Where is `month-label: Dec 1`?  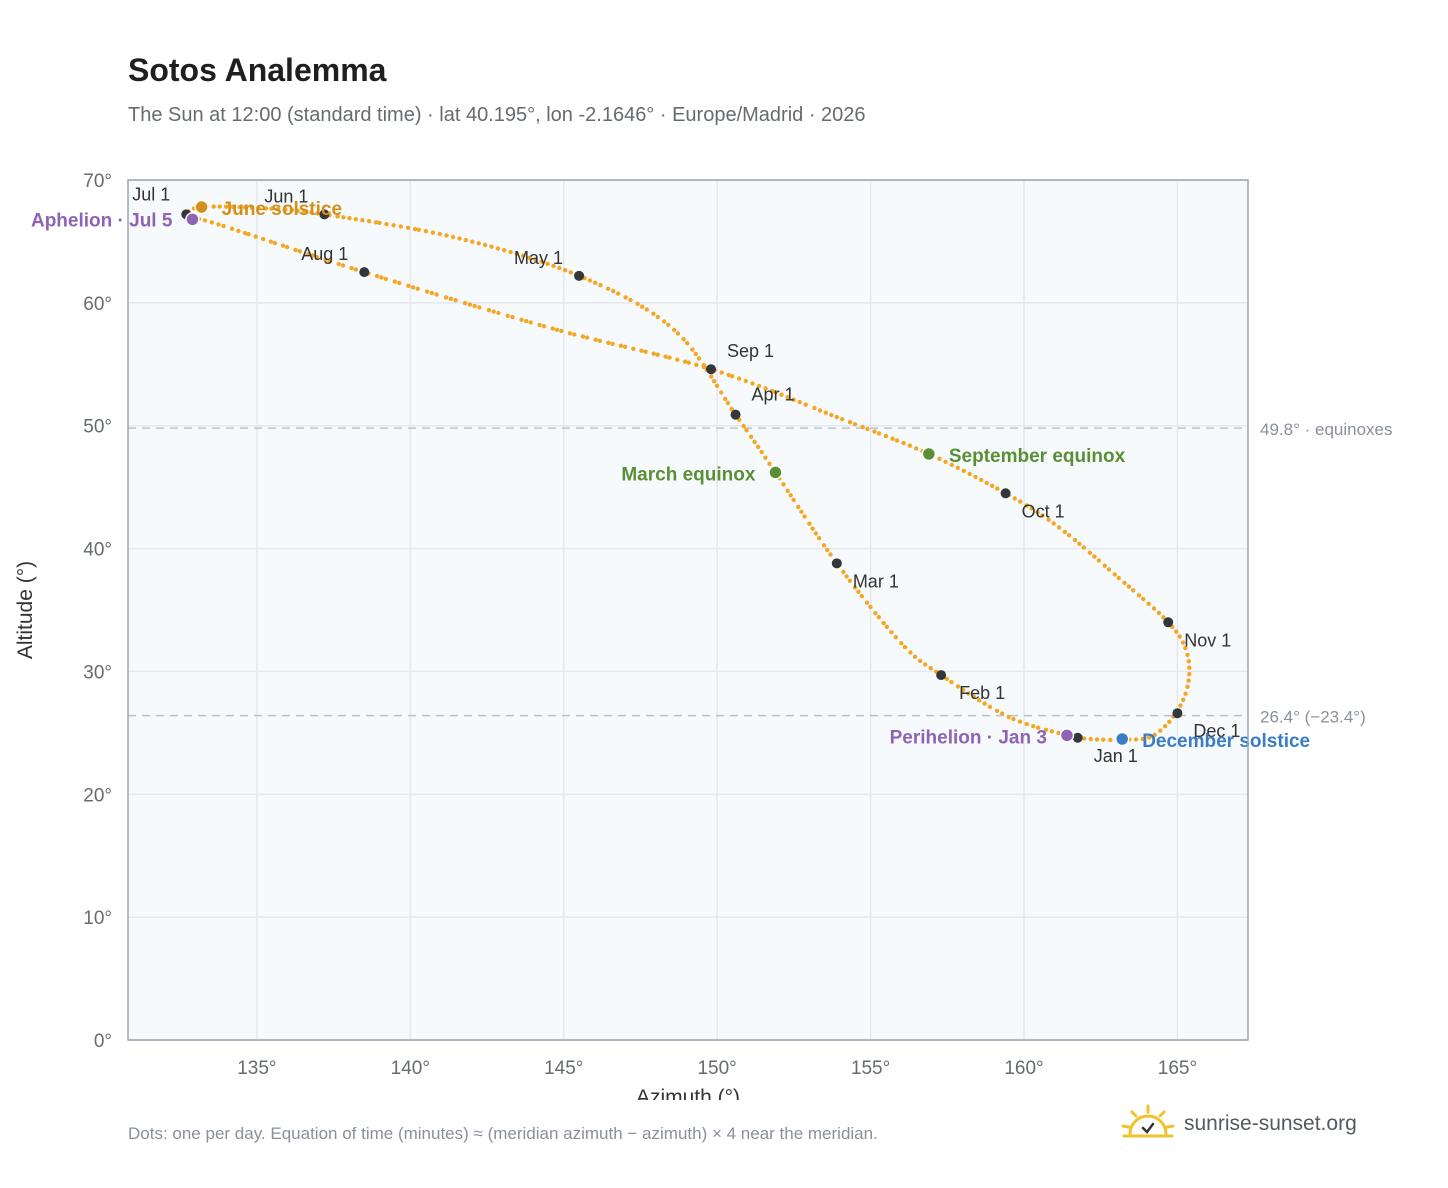
month-label: Dec 1 is located at coordinates (1216, 731).